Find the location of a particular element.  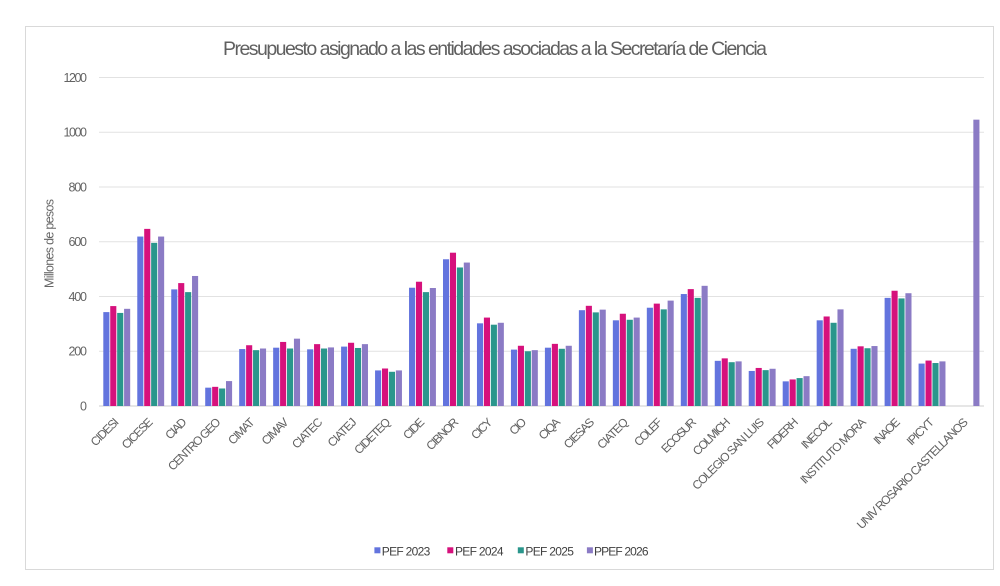

svg-text: PEF 2023 is located at coordinates (406, 552).